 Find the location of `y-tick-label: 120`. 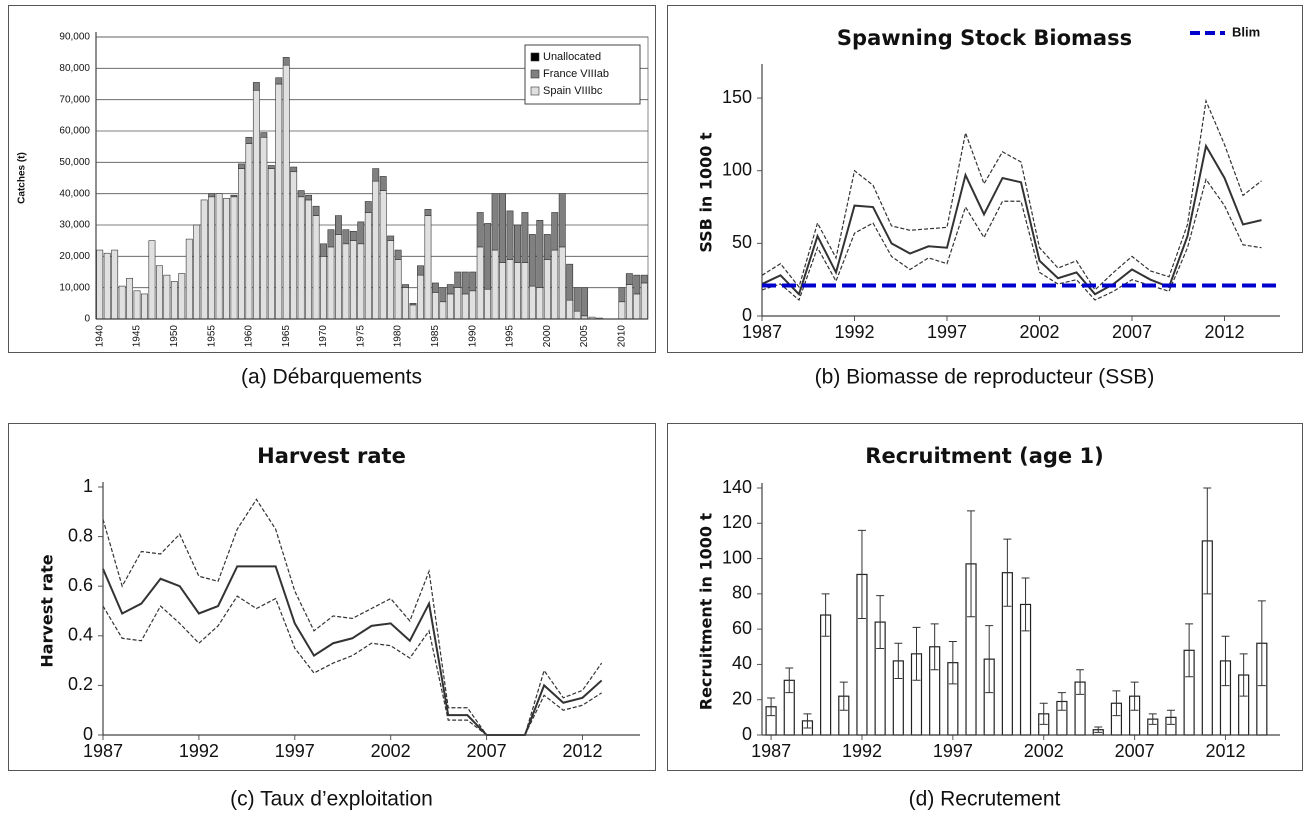

y-tick-label: 120 is located at coordinates (737, 522).